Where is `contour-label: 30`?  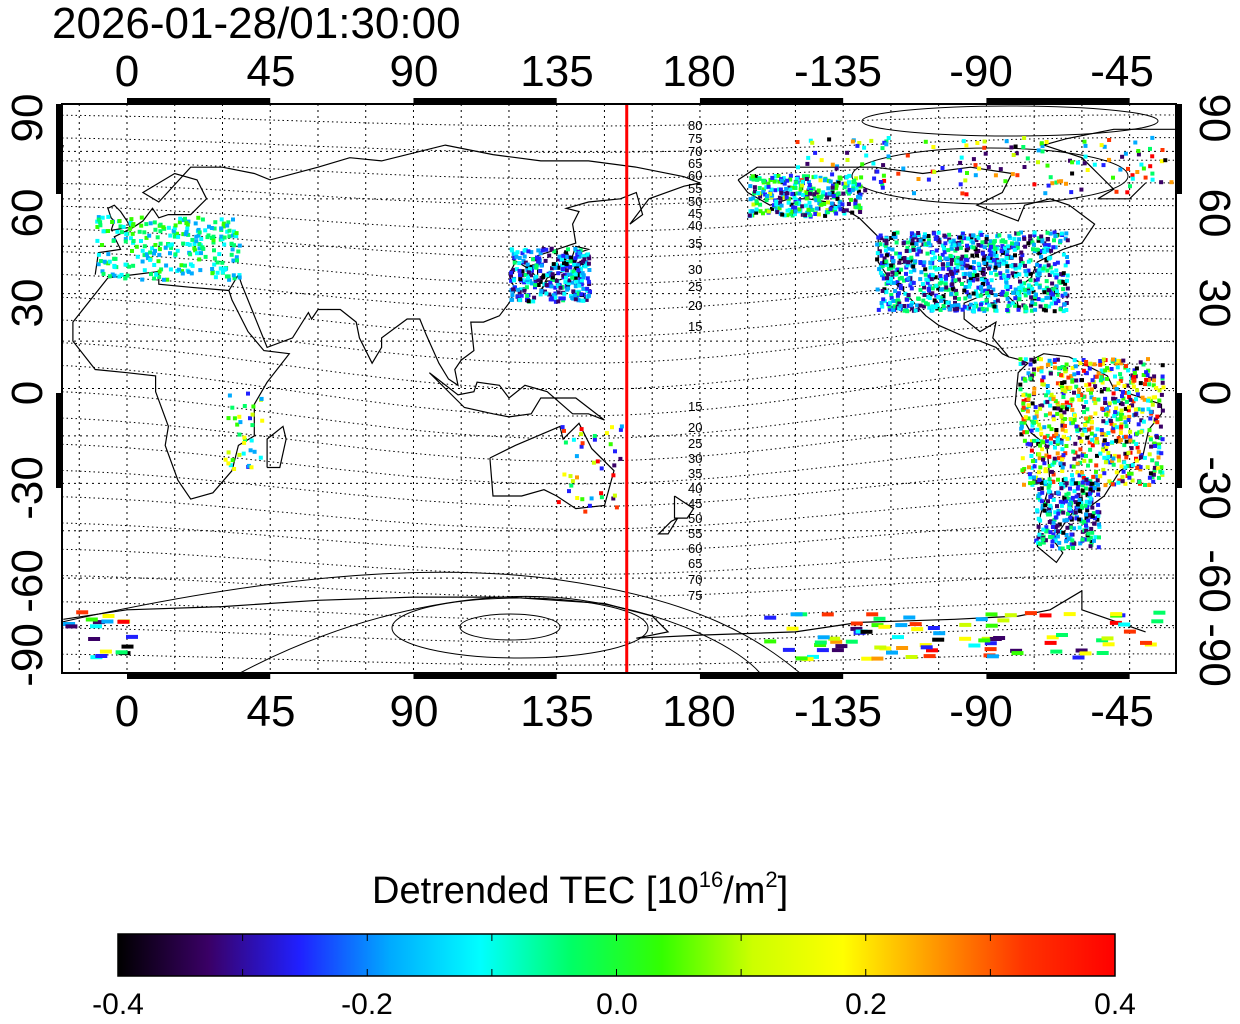
contour-label: 30 is located at coordinates (695, 269).